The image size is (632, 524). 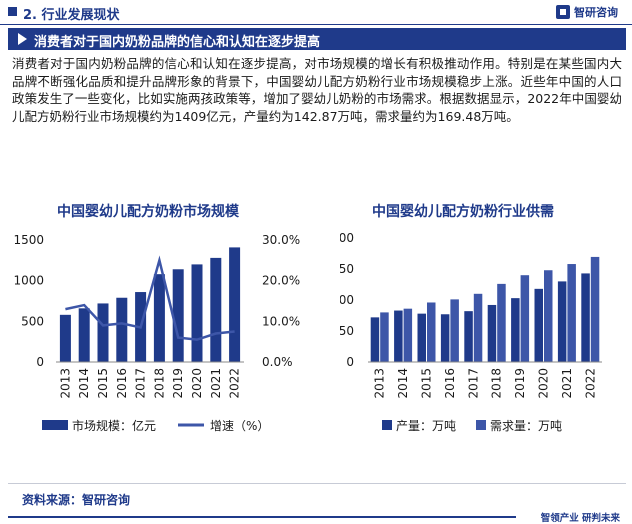 What do you see at coordinates (317, 483) in the screenshot?
I see `footer-rule` at bounding box center [317, 483].